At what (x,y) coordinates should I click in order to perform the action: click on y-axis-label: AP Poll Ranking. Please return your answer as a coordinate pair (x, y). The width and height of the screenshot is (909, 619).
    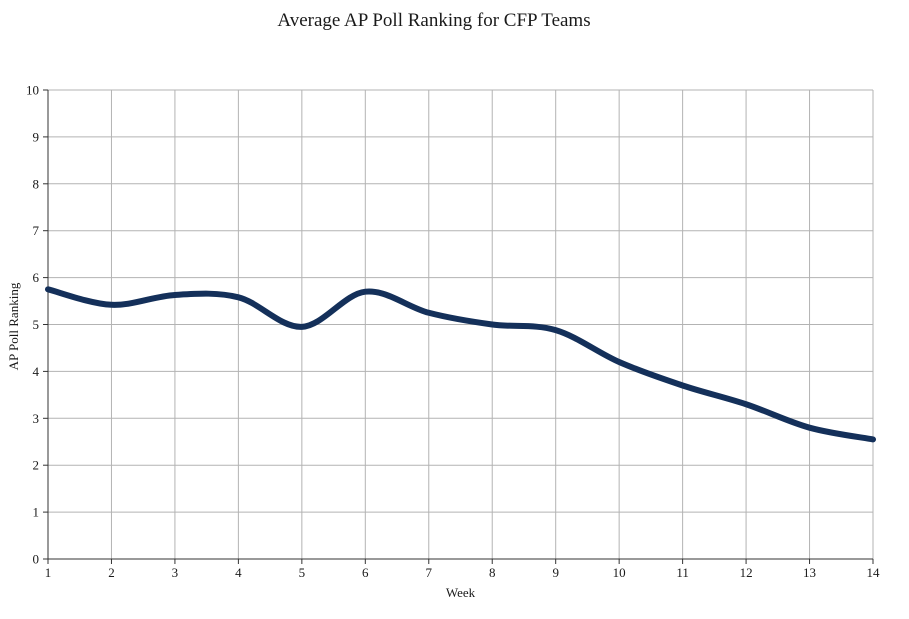
    Looking at the image, I should click on (13, 326).